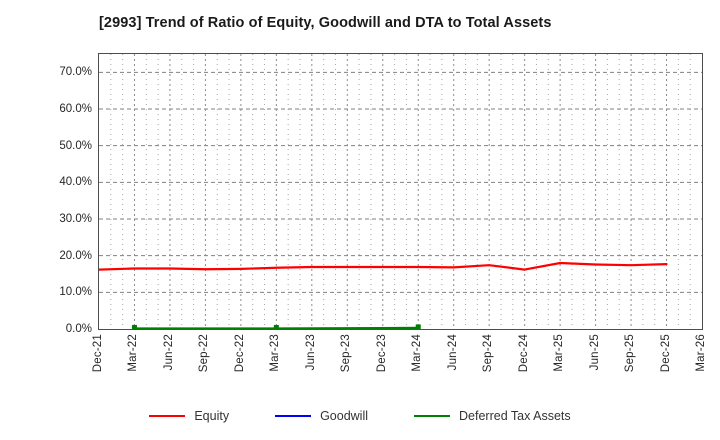 This screenshot has height=440, width=720. I want to click on x-axis-tick-label: Mar-26, so click(701, 353).